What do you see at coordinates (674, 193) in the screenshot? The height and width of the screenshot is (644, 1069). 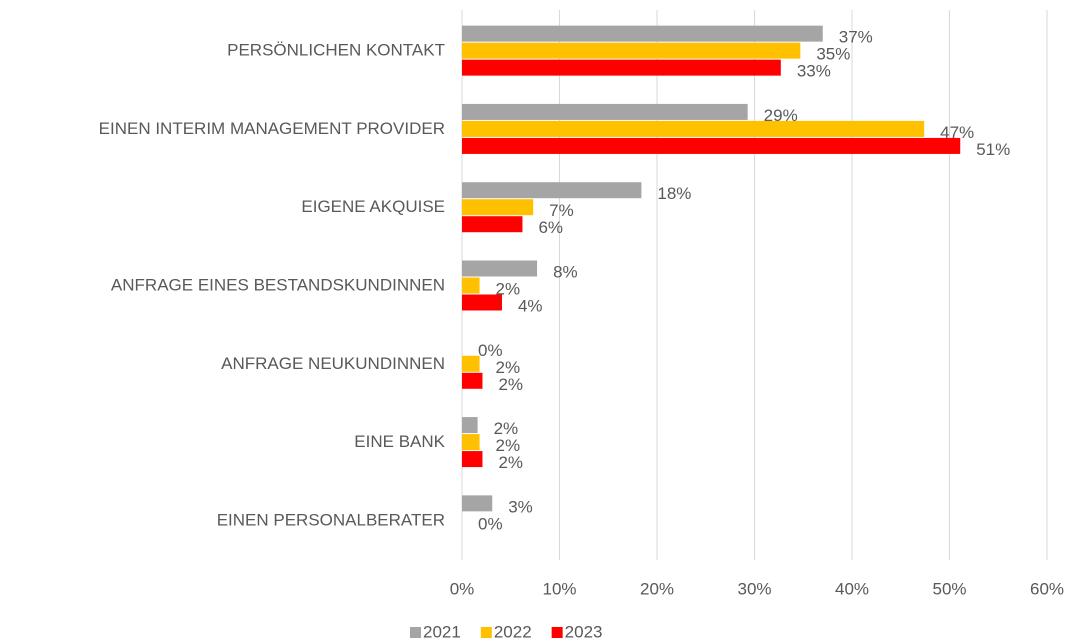 I see `data-label: 18%` at bounding box center [674, 193].